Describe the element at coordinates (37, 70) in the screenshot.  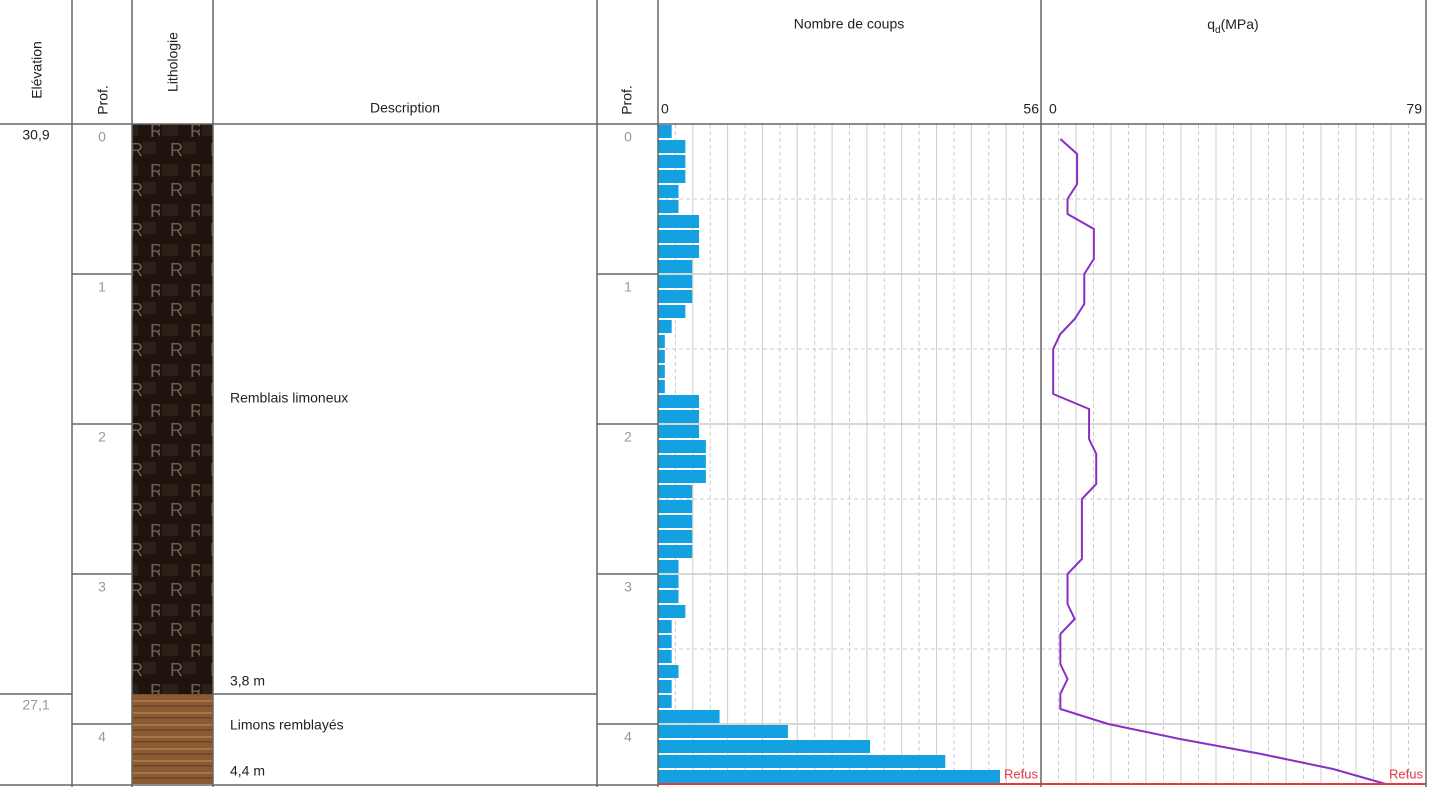
I see `header-elevation: Elévation` at that location.